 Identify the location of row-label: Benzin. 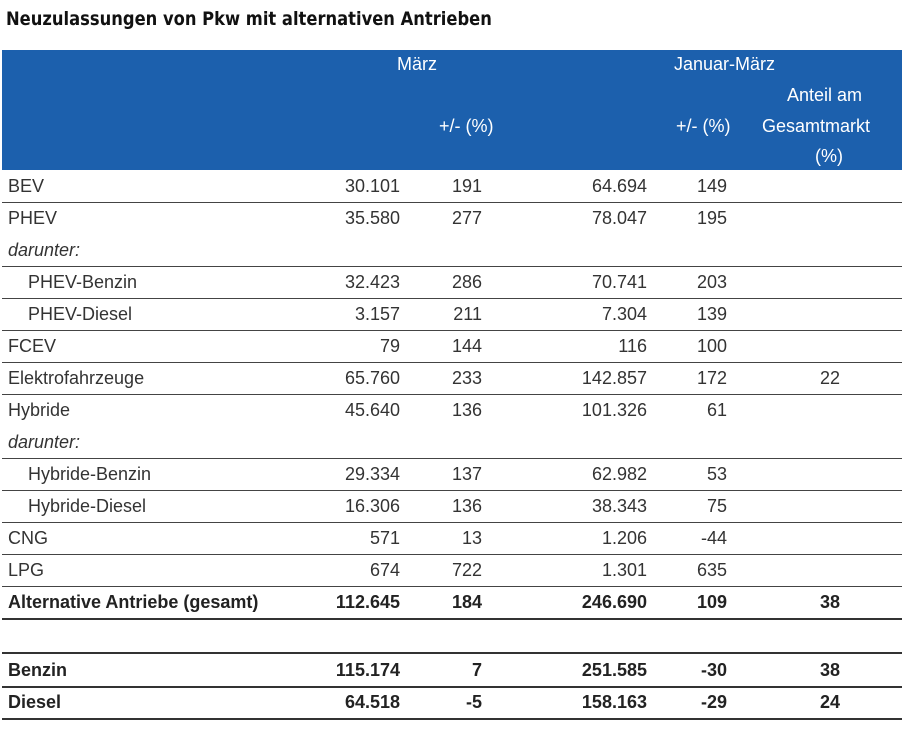
(38, 670).